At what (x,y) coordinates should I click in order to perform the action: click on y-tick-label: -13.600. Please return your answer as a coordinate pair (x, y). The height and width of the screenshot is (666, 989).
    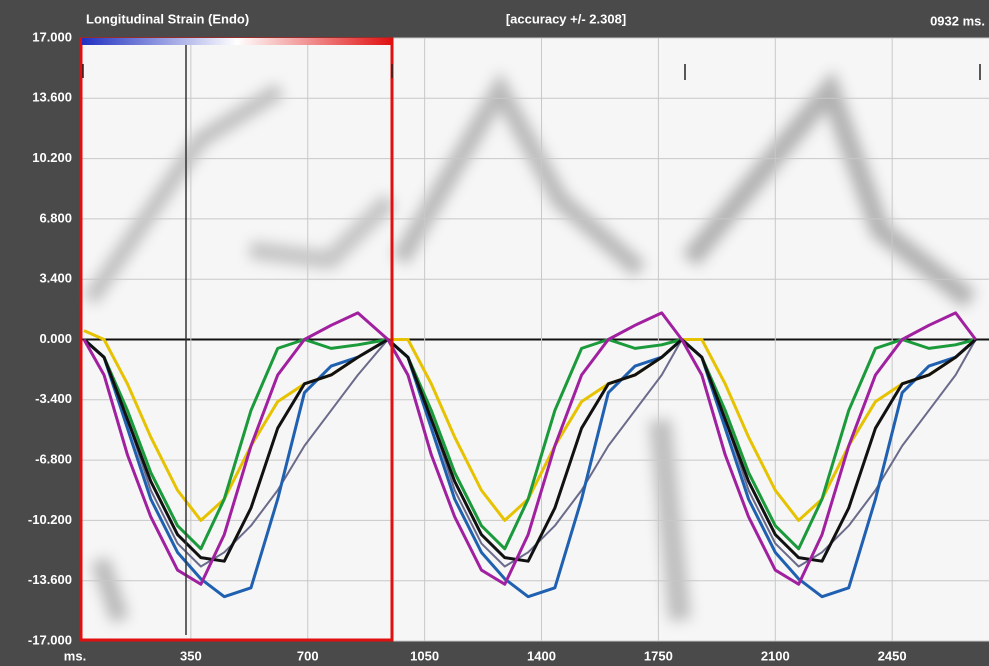
    Looking at the image, I should click on (50, 579).